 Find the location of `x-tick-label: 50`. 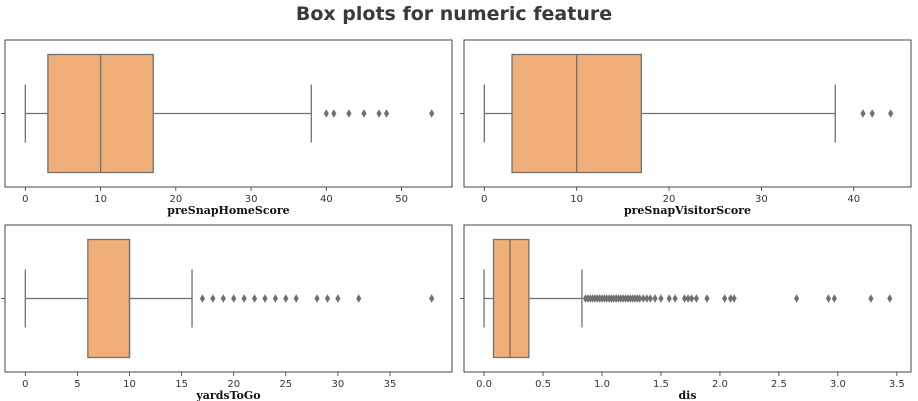

x-tick-label: 50 is located at coordinates (401, 199).